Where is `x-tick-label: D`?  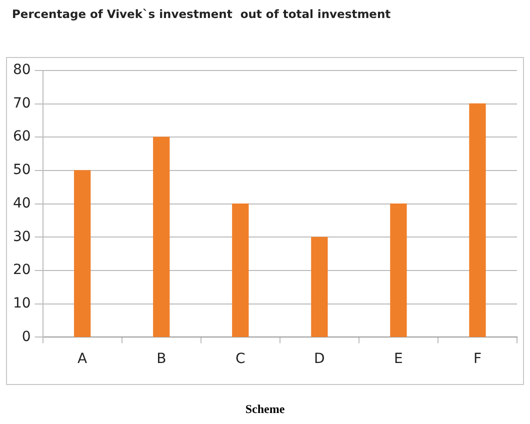
x-tick-label: D is located at coordinates (319, 359).